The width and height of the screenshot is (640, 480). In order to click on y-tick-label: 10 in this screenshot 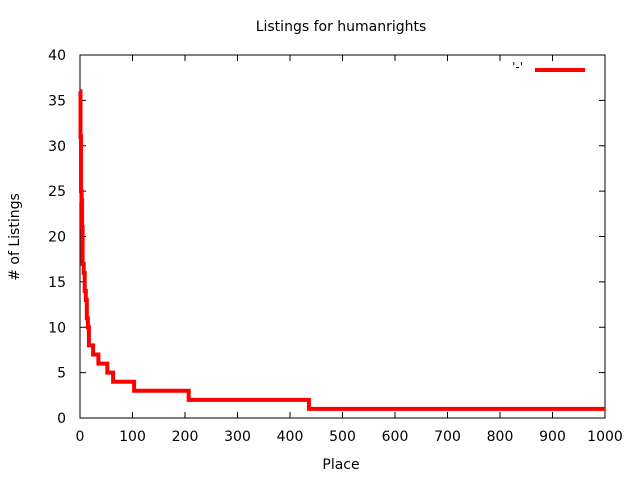, I will do `click(57, 328)`.